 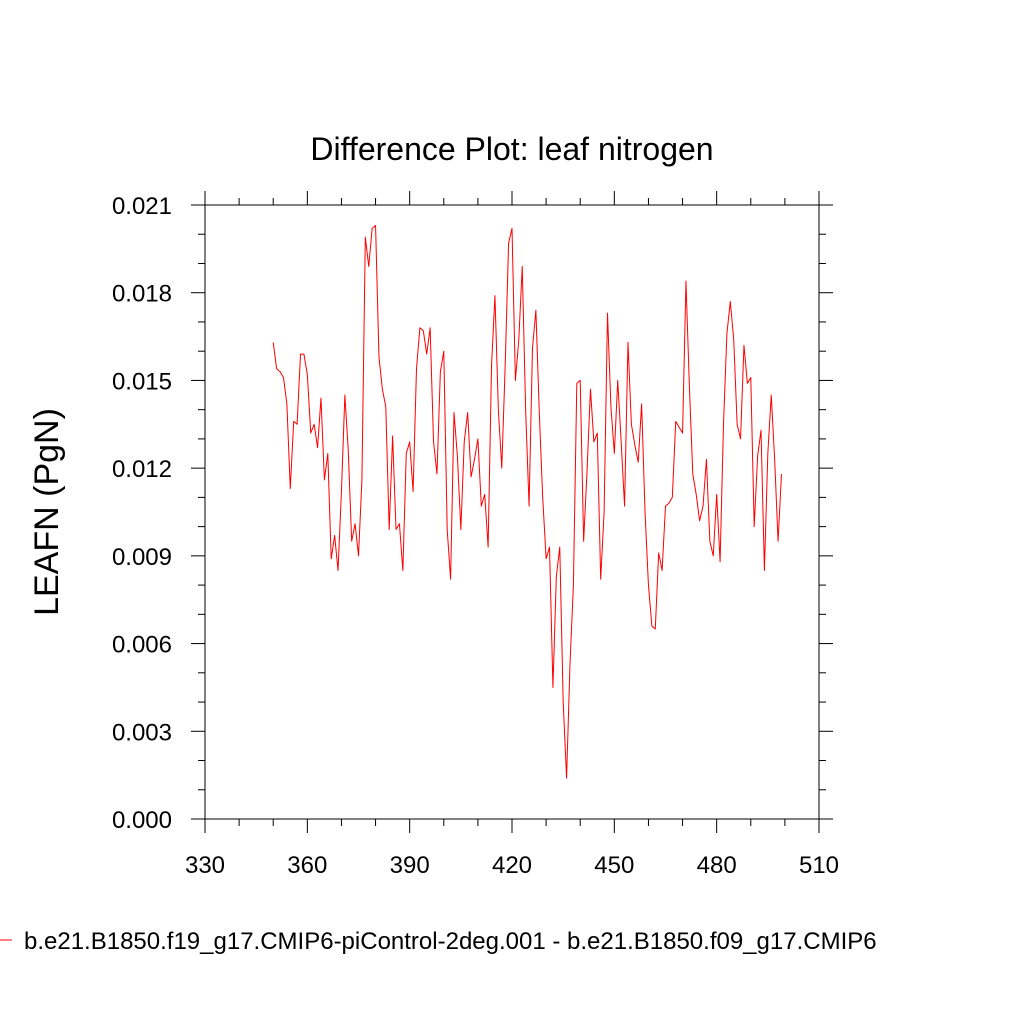 I want to click on y-tick-label: 0.006, so click(x=142, y=645).